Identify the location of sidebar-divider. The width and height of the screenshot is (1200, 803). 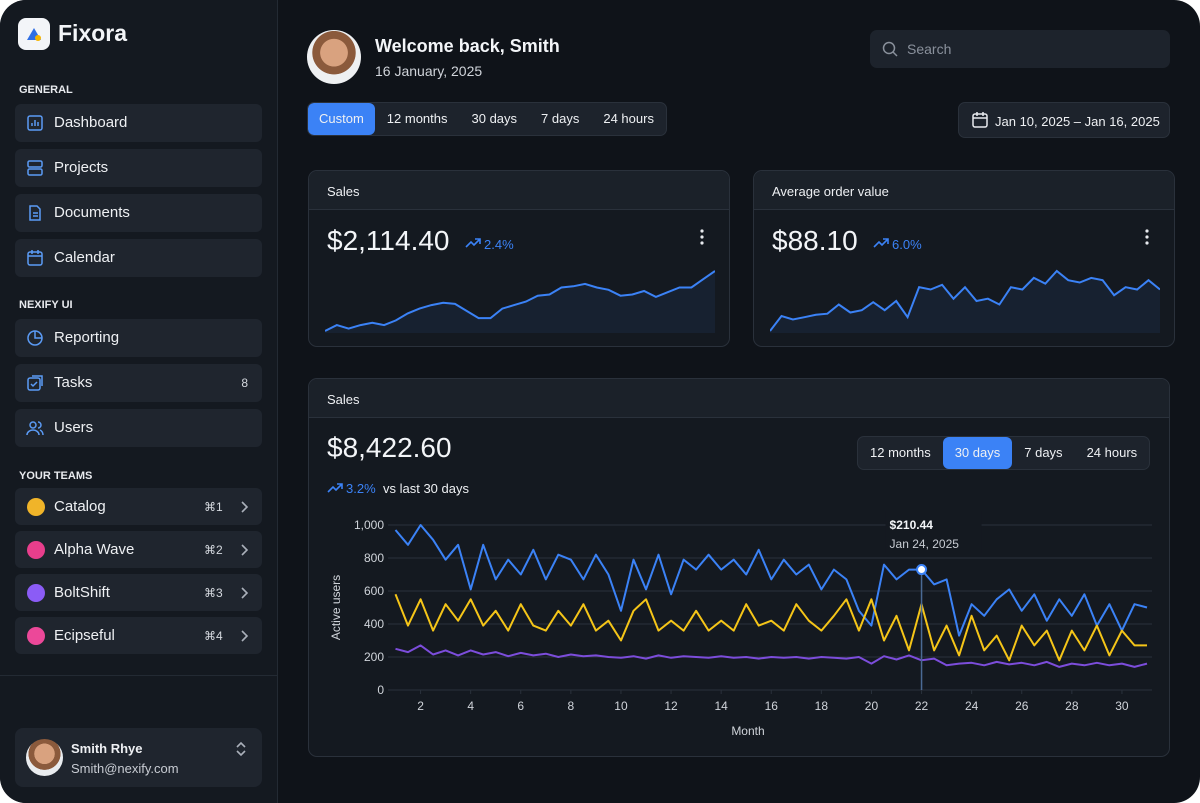
(139, 675).